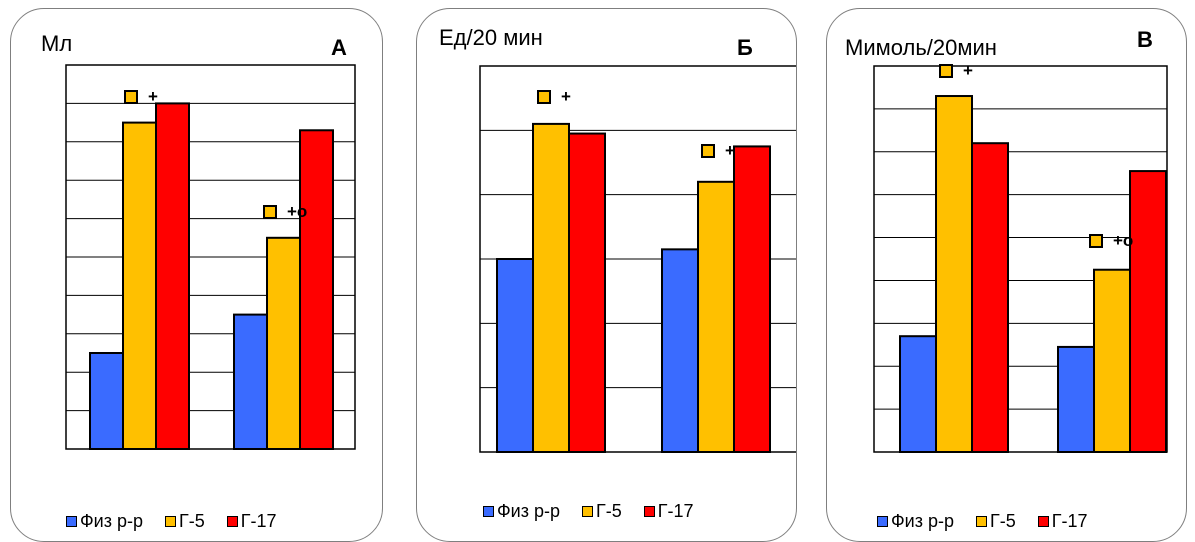 The width and height of the screenshot is (1195, 542). What do you see at coordinates (921, 47) in the screenshot?
I see `y-axis-label: Мимоль/20мин` at bounding box center [921, 47].